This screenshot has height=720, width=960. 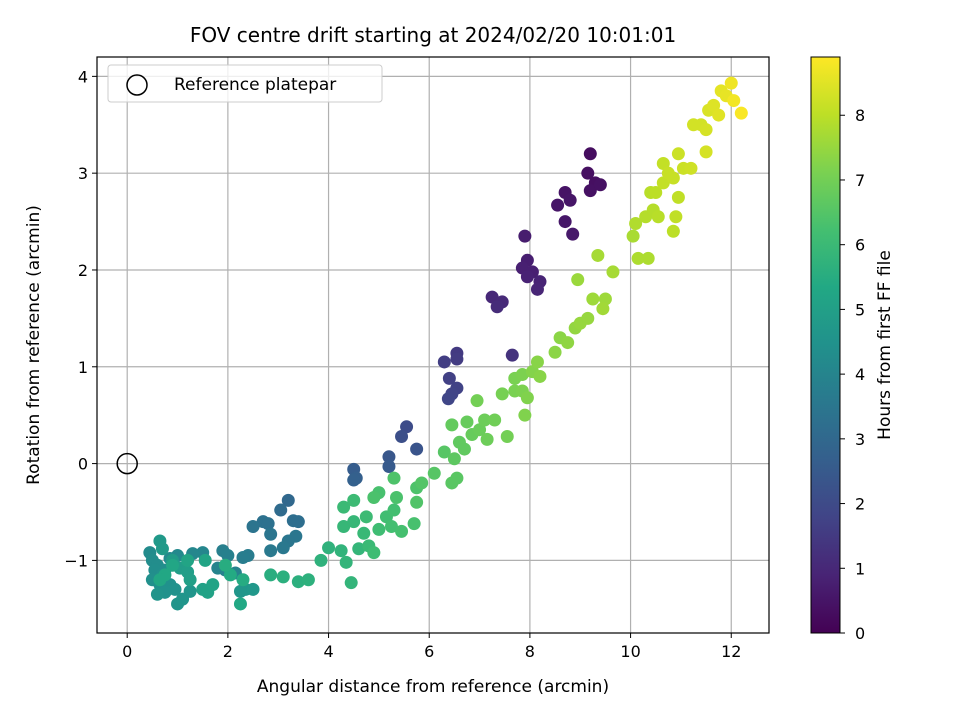 What do you see at coordinates (76, 560) in the screenshot?
I see `y-tick-label: −1` at bounding box center [76, 560].